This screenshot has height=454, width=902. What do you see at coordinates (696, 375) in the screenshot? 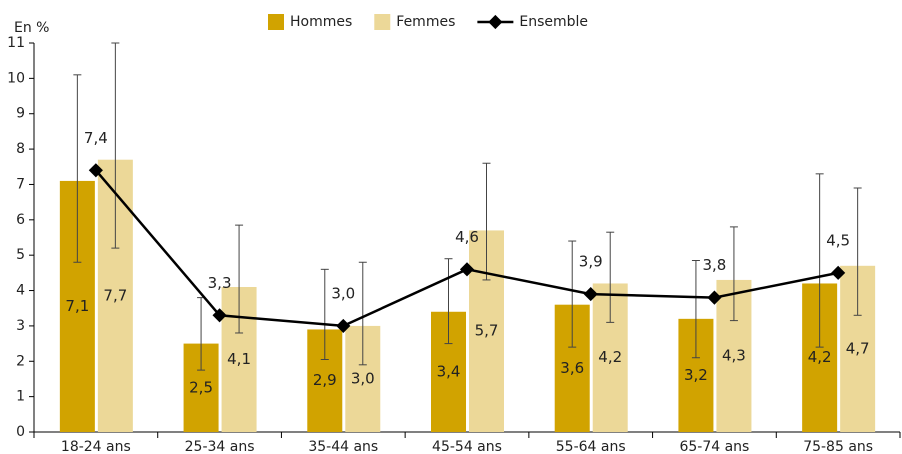
I see `value-label: 3,2` at bounding box center [696, 375].